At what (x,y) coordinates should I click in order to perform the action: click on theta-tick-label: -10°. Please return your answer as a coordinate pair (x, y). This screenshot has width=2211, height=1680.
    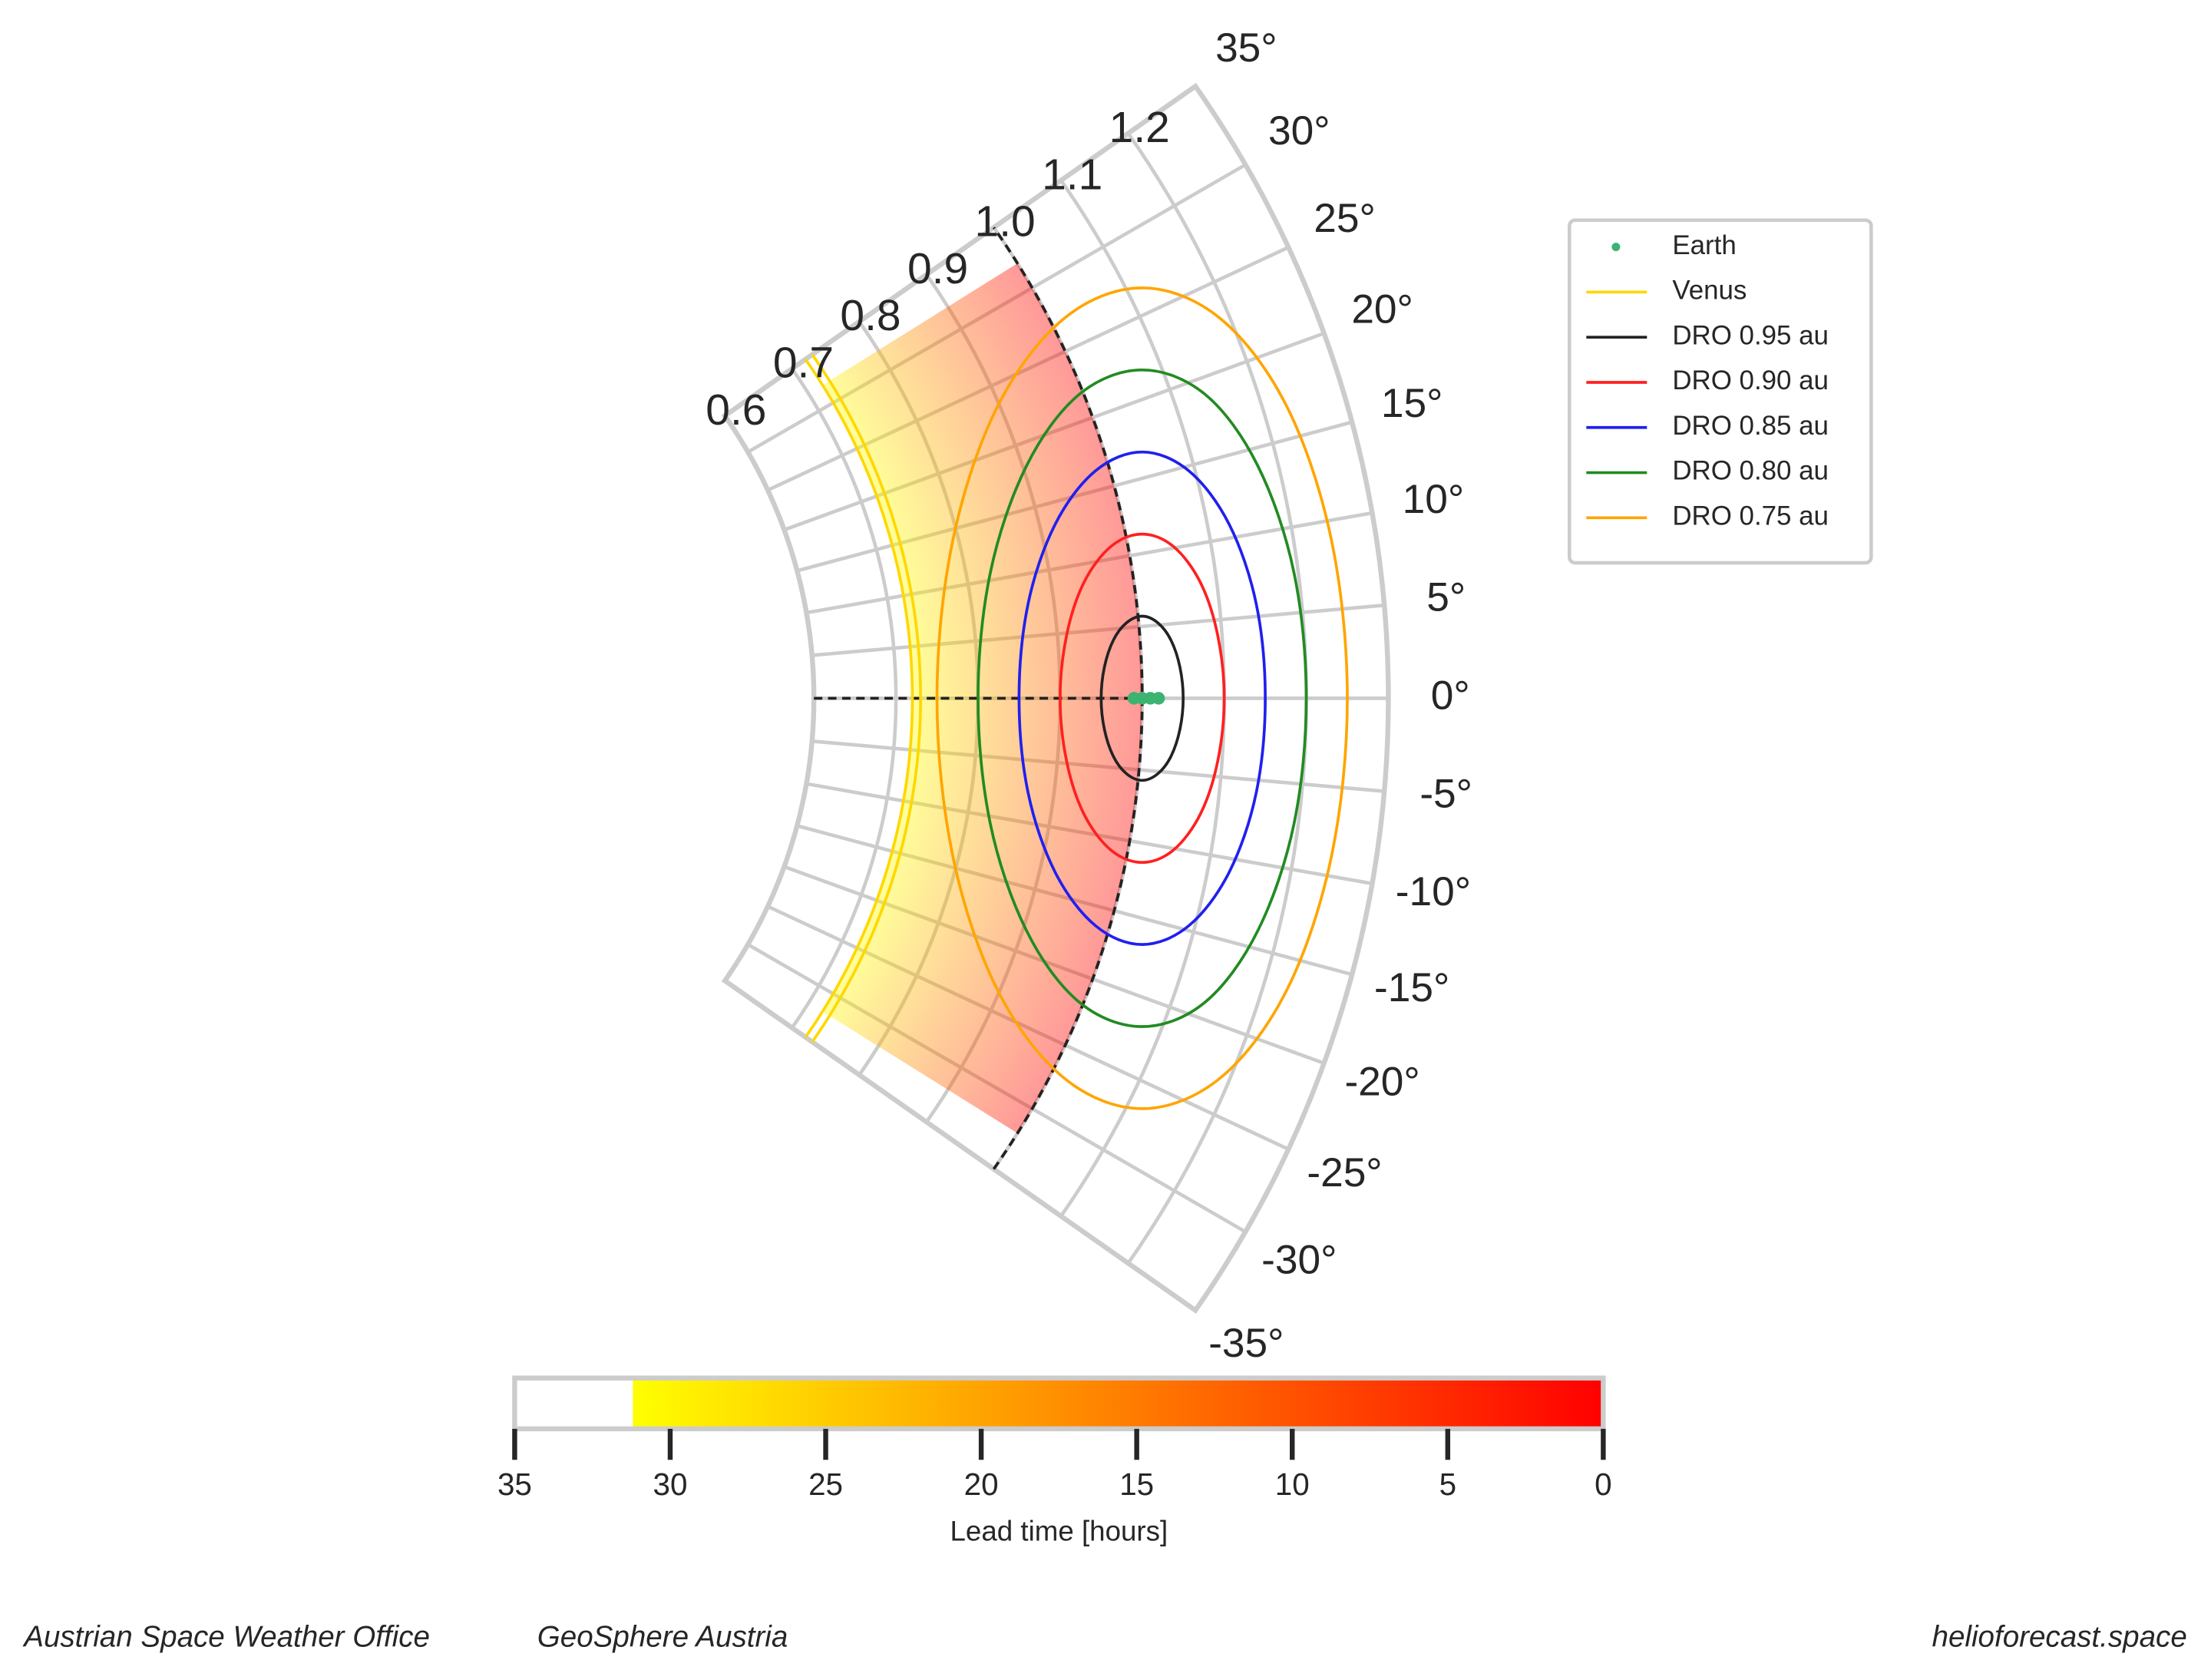
    Looking at the image, I should click on (1433, 892).